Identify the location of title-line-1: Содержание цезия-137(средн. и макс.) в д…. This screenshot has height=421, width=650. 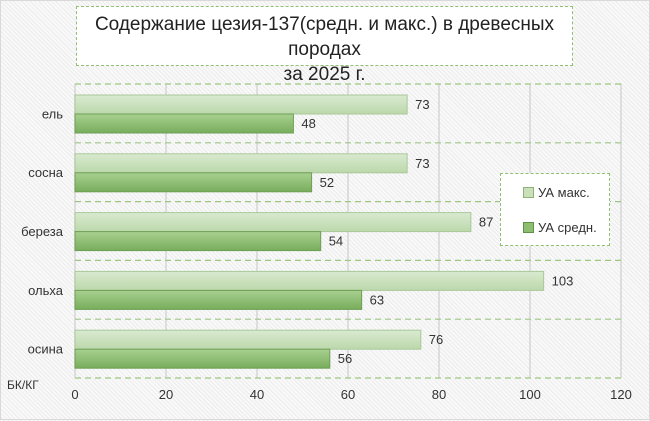
(324, 37).